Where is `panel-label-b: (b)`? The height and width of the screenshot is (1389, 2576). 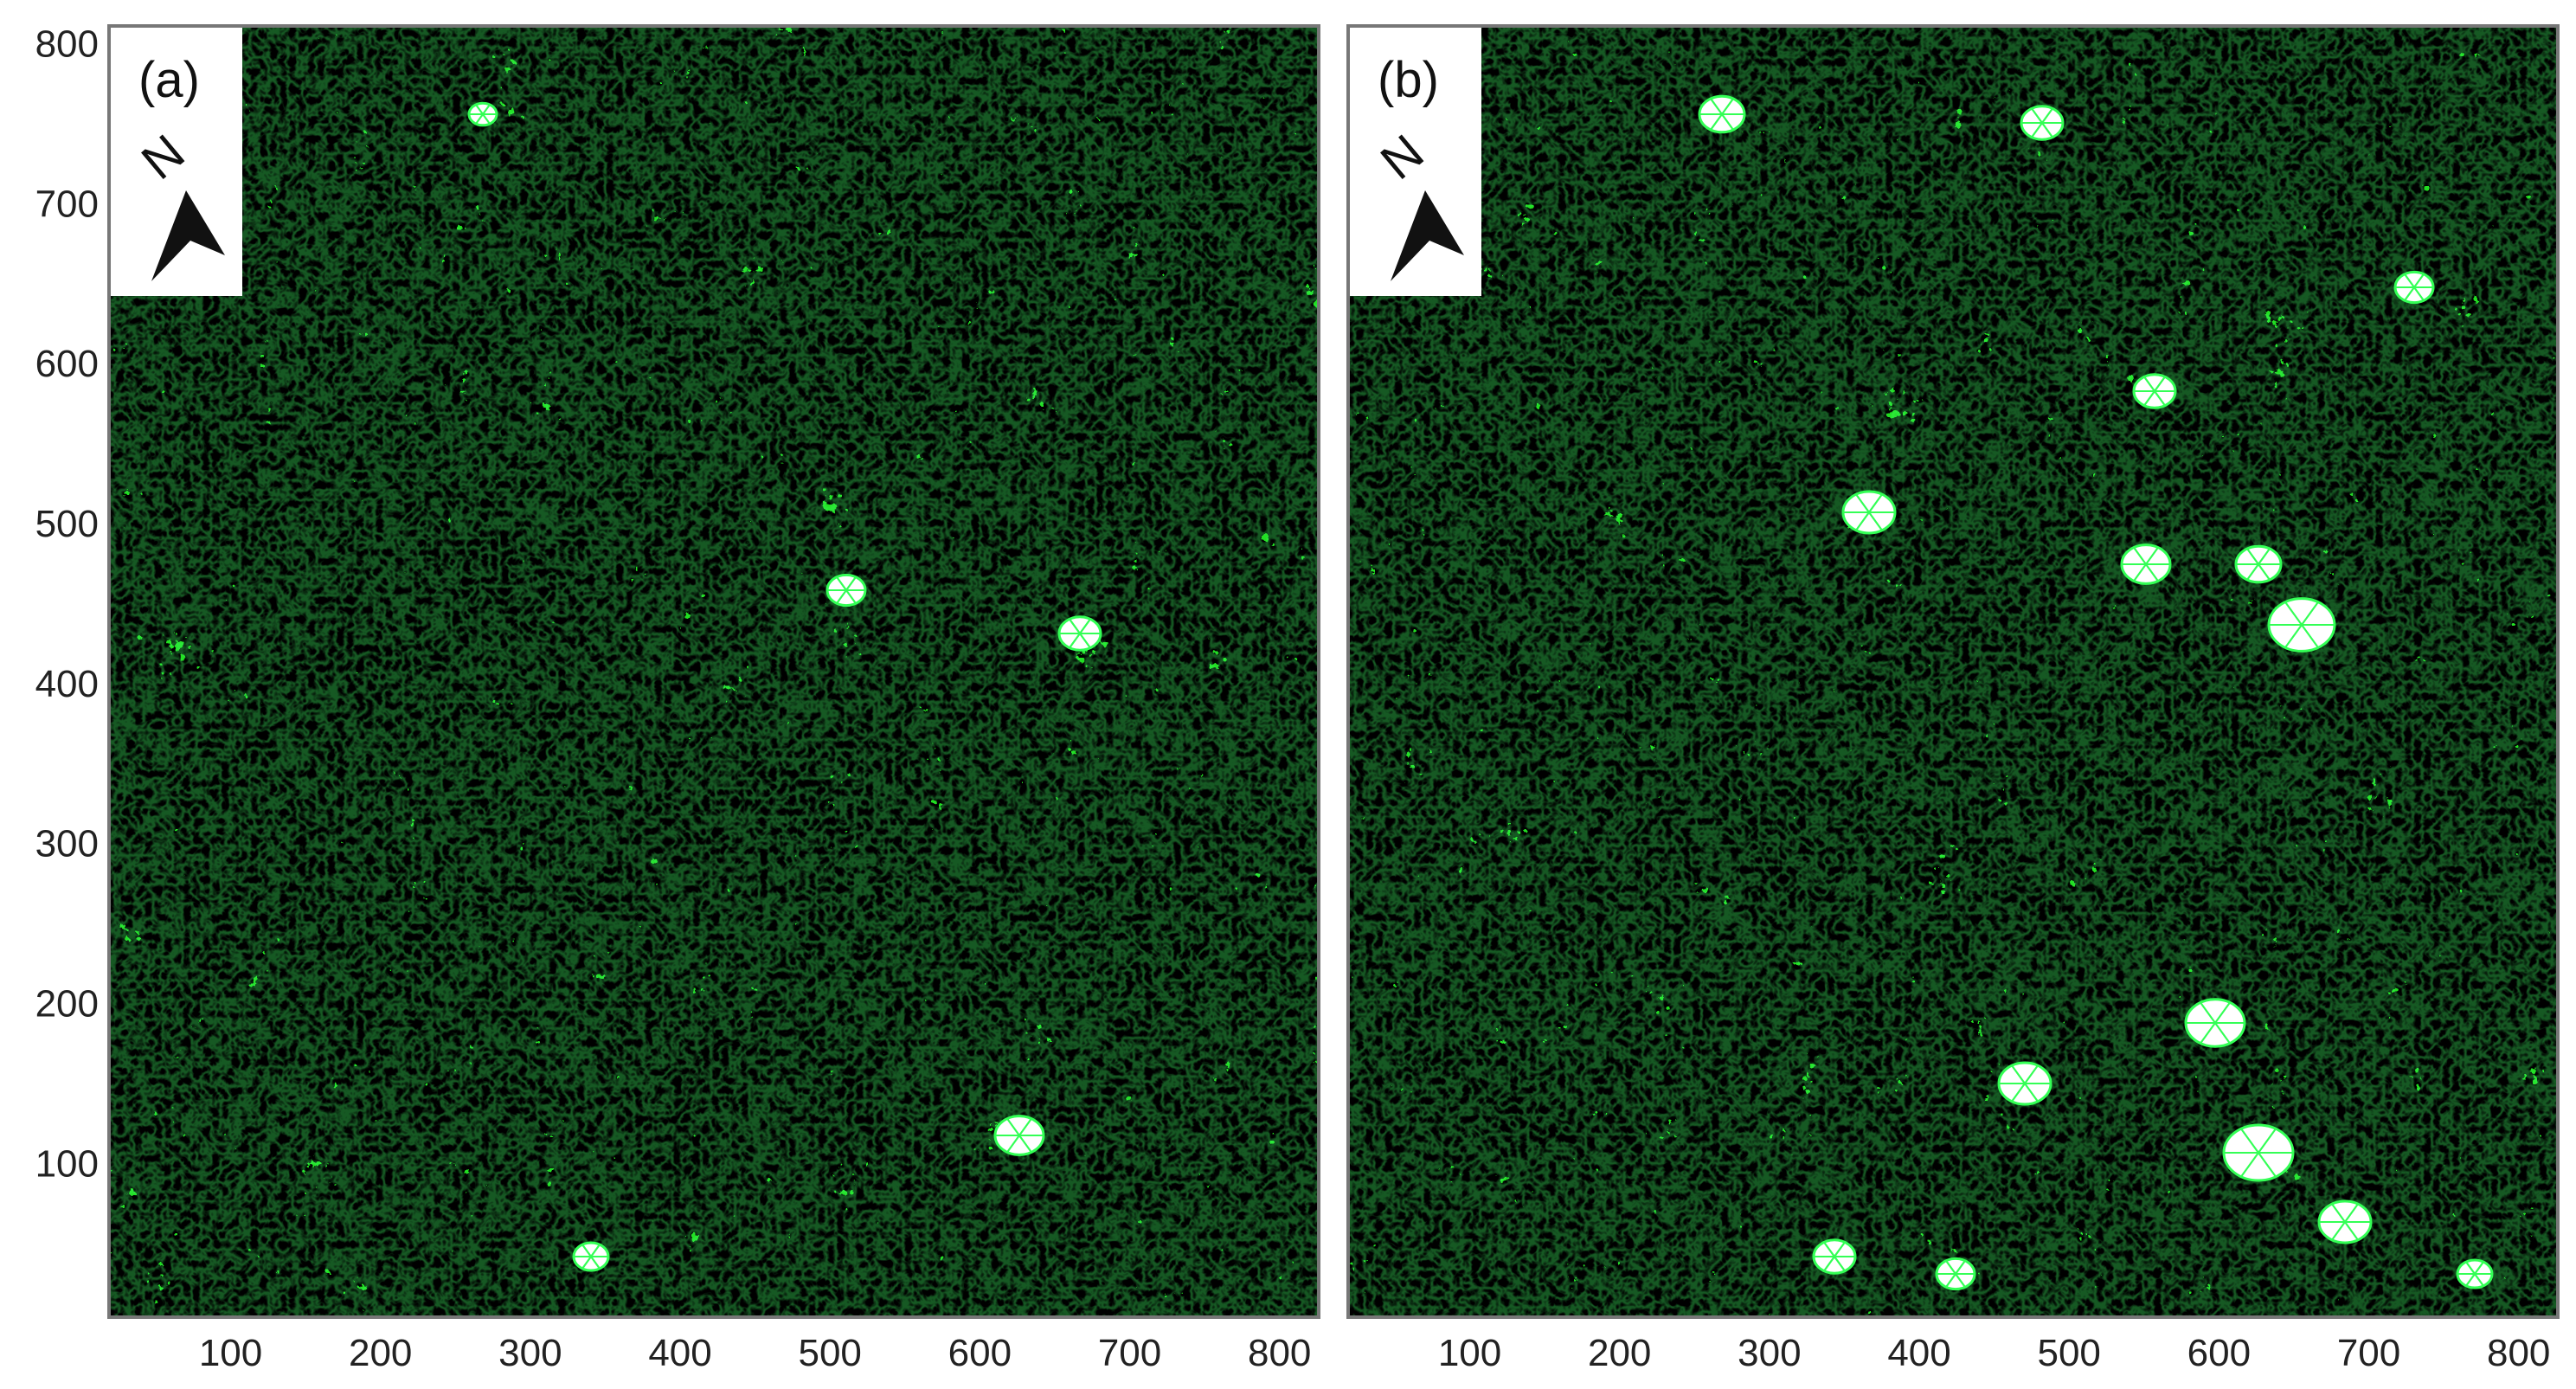 panel-label-b: (b) is located at coordinates (1408, 80).